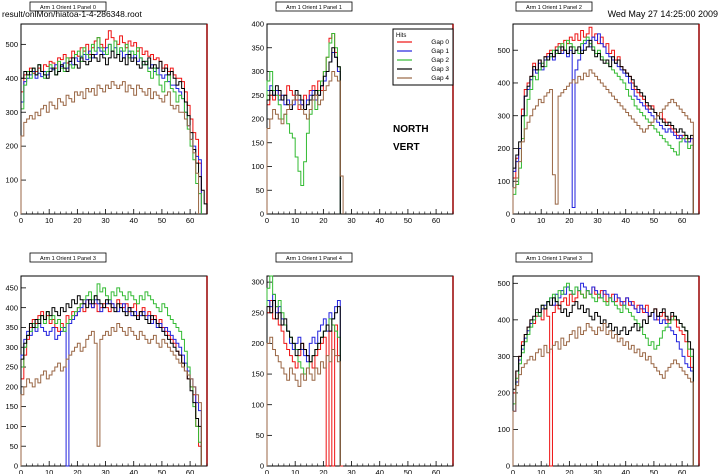 Image resolution: width=721 pixels, height=474 pixels. I want to click on plot-frame, so click(360, 371).